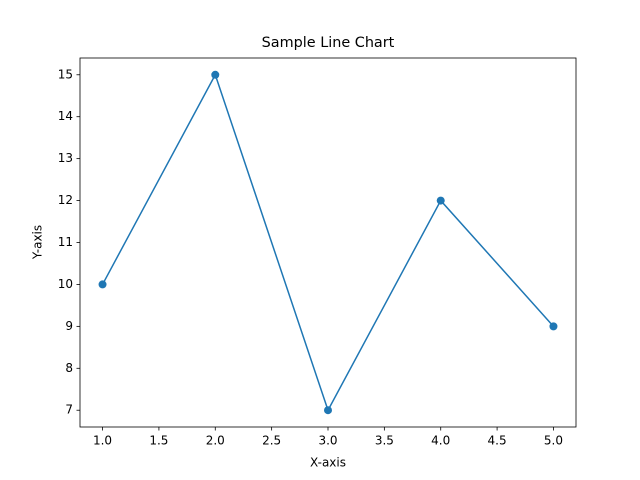  Describe the element at coordinates (102, 441) in the screenshot. I see `x-tick-label: 1.0` at that location.